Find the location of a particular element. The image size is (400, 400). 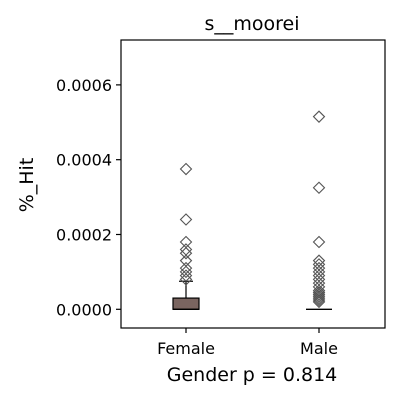

y-axis-label: %_Hit is located at coordinates (27, 185).